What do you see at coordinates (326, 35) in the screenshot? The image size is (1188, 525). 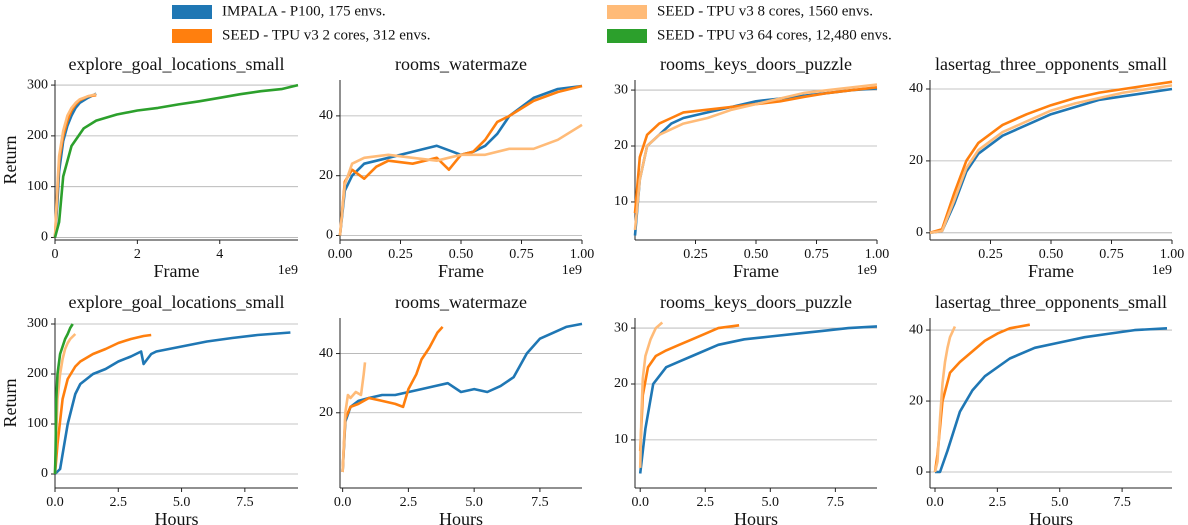 I see `legend-label: SEED - TPU v3 2 cores, 312 envs.` at bounding box center [326, 35].